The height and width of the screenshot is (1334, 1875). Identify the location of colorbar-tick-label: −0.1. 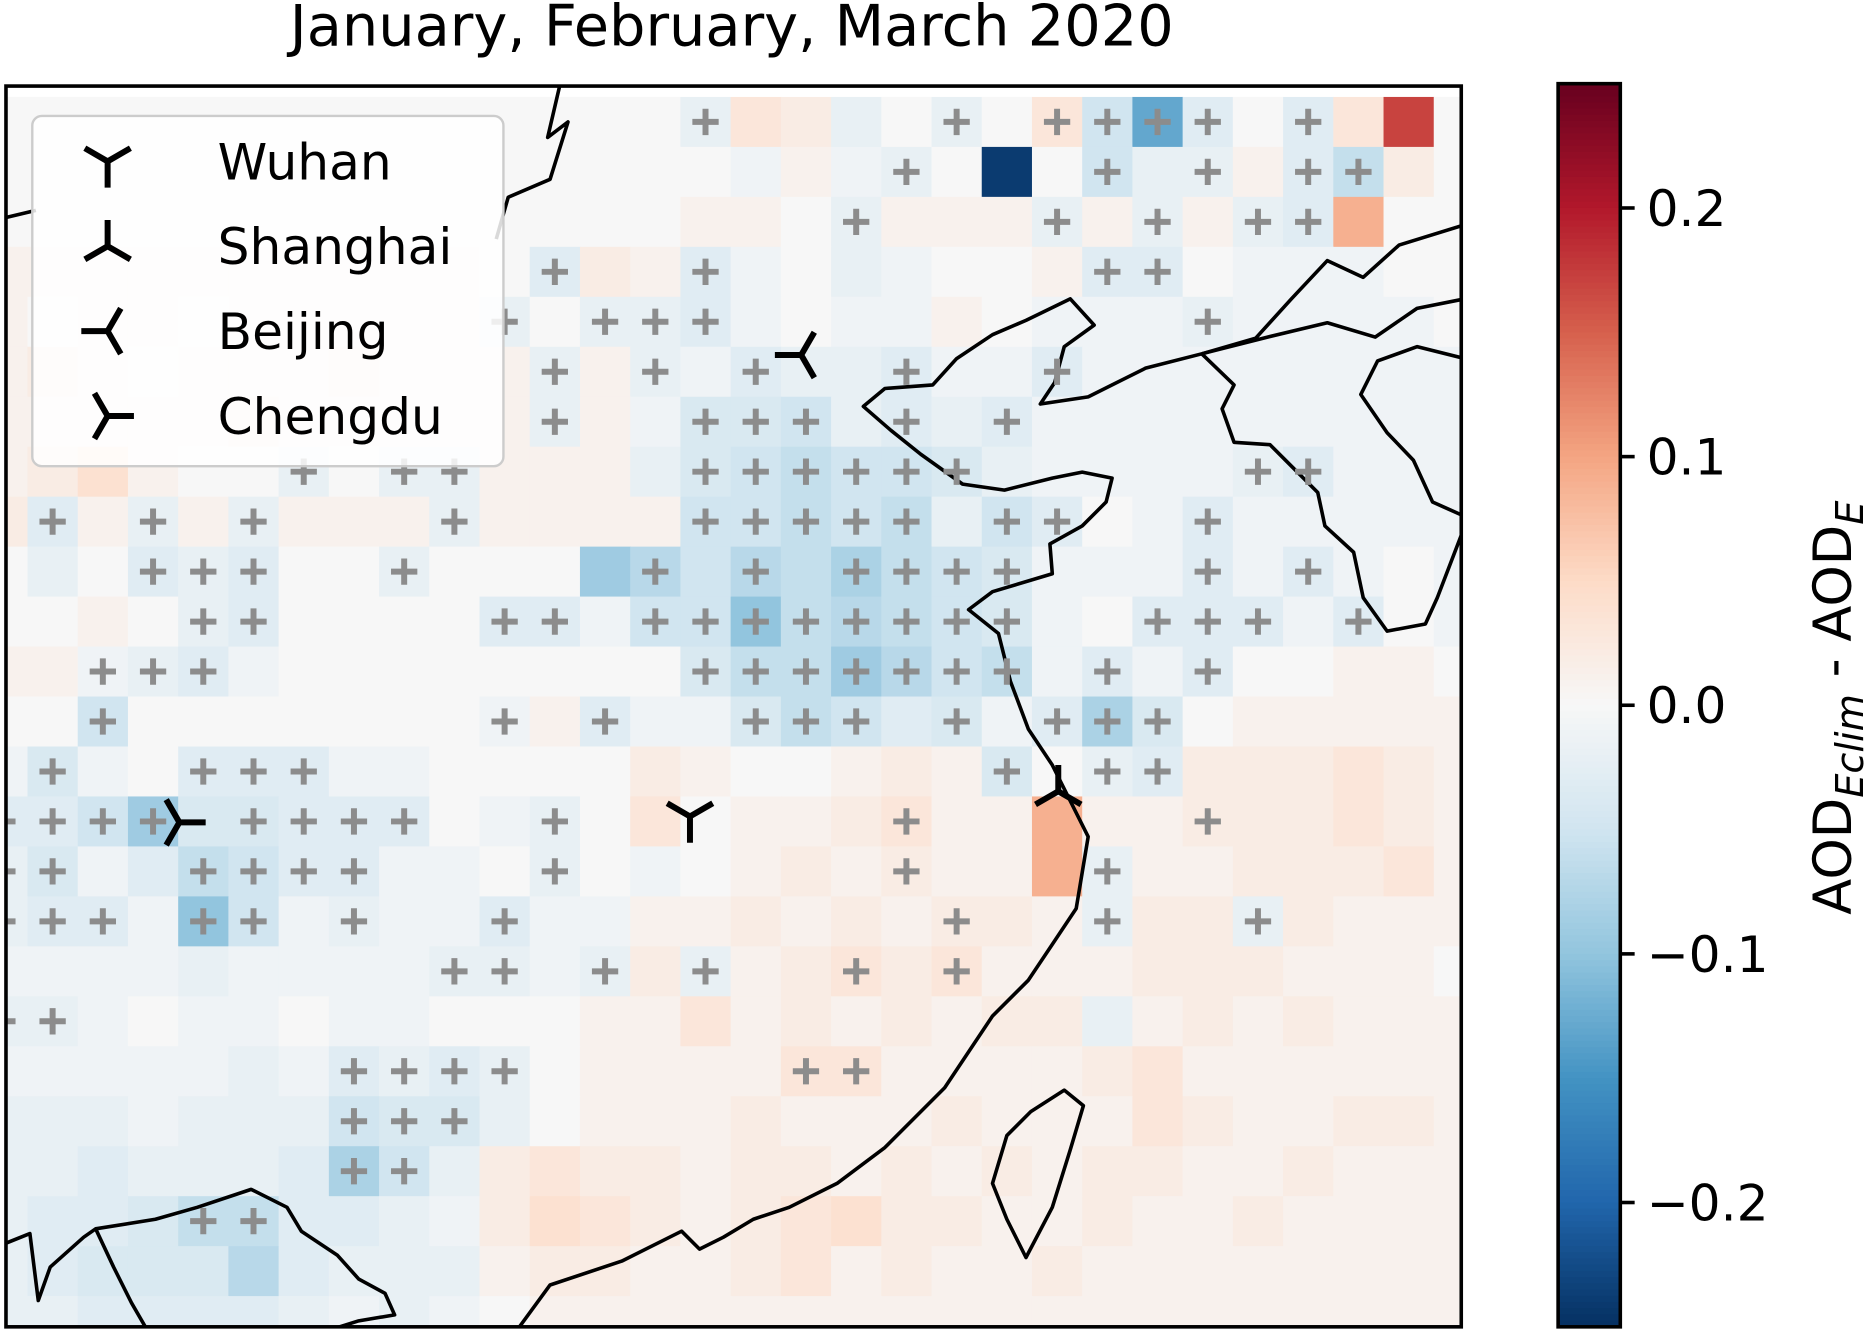
(1708, 954).